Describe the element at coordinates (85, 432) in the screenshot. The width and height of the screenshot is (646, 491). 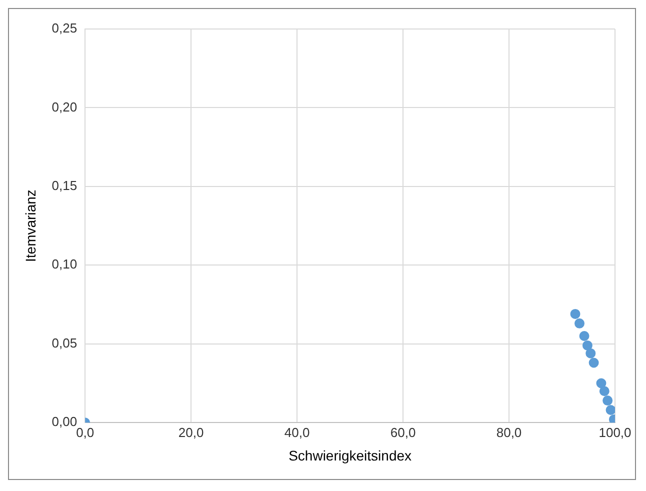
I see `x-tick-label: 0,0` at that location.